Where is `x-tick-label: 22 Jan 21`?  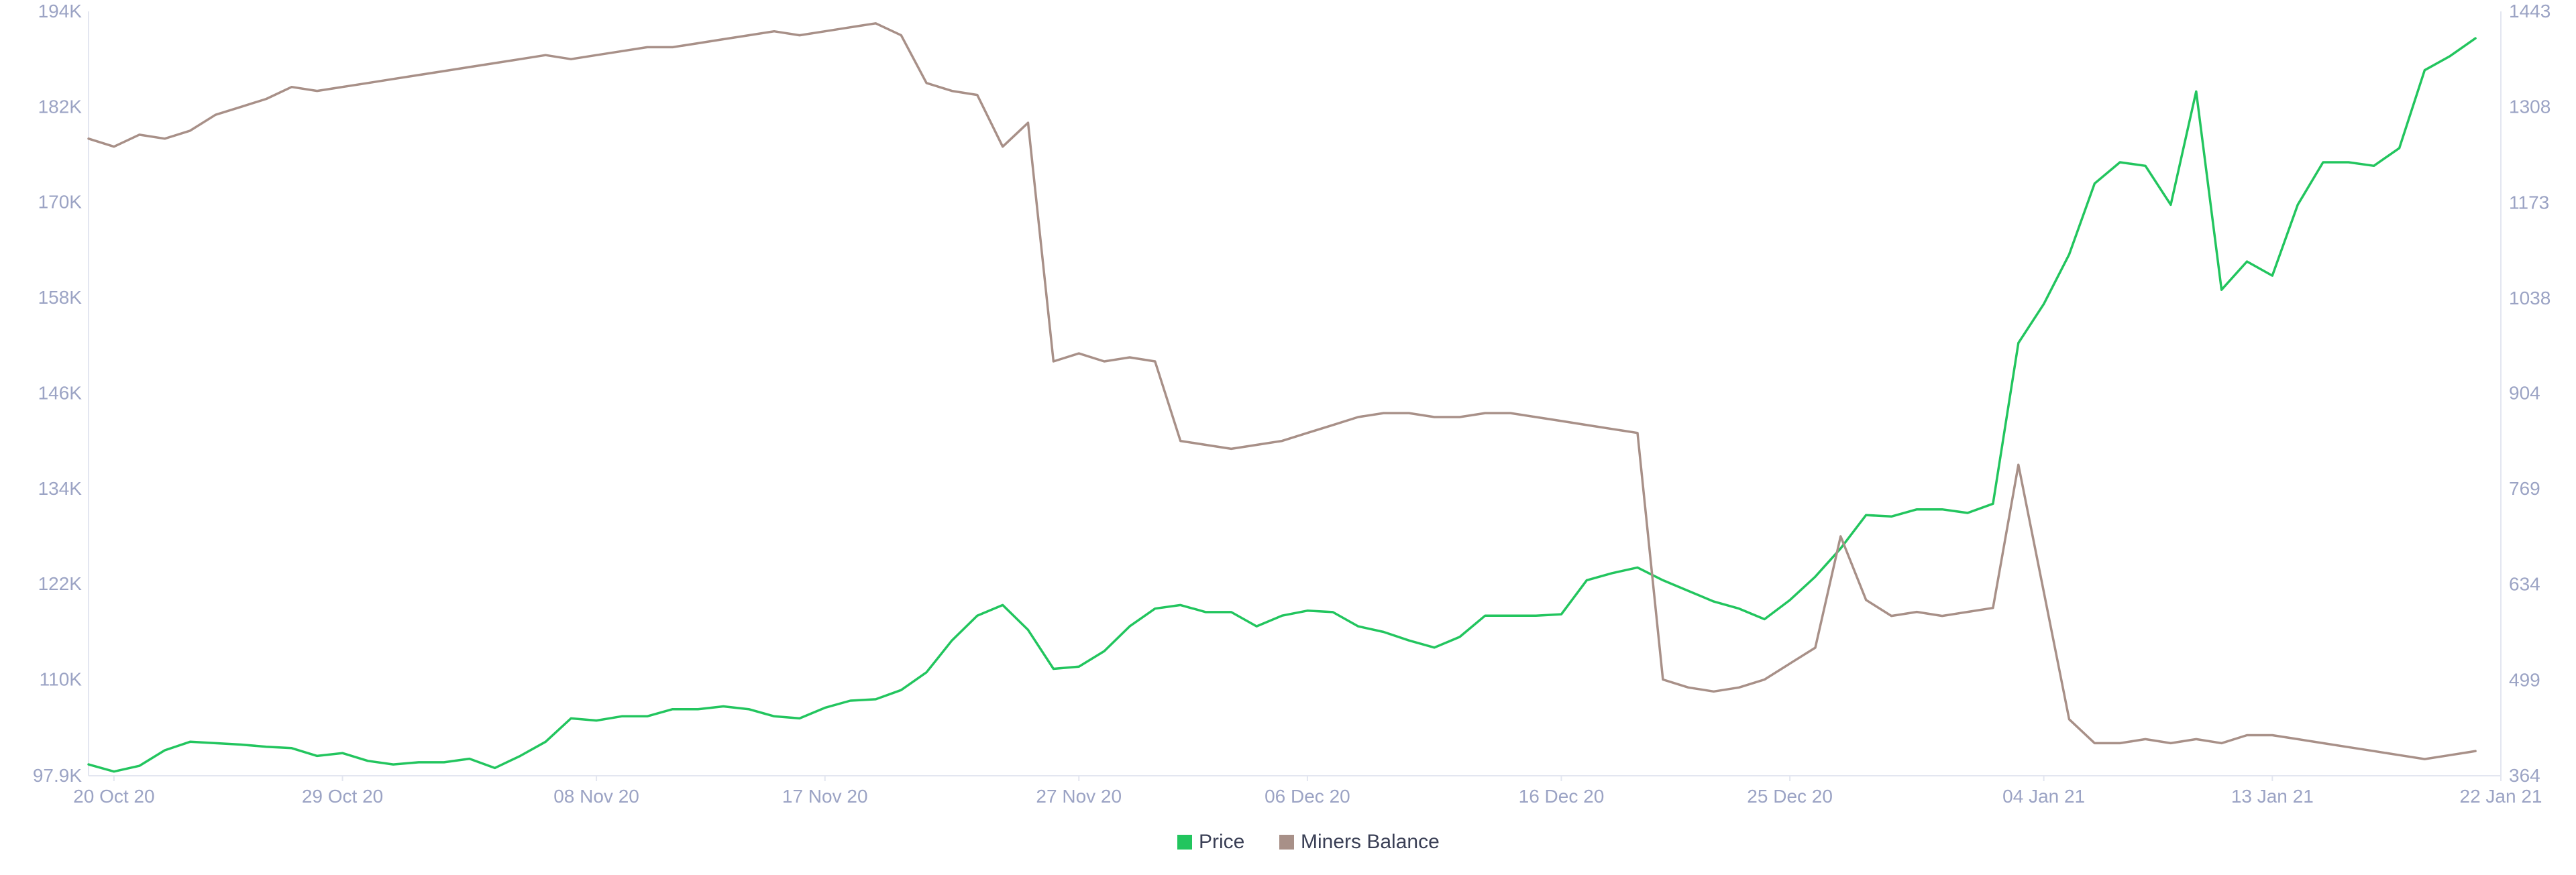 x-tick-label: 22 Jan 21 is located at coordinates (2501, 796).